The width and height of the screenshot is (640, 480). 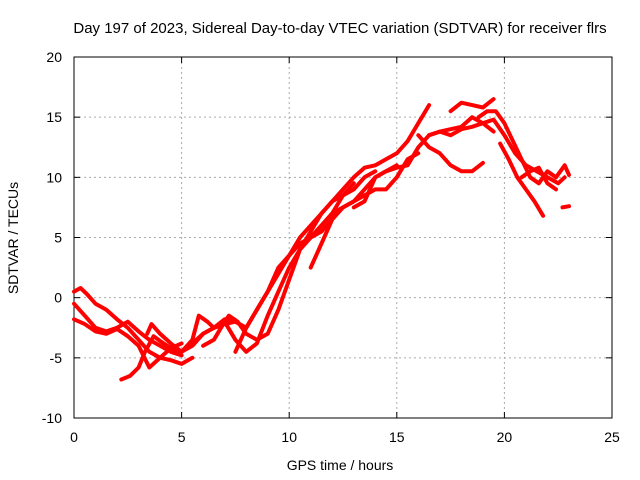 What do you see at coordinates (289, 437) in the screenshot?
I see `x-tick-label: 10` at bounding box center [289, 437].